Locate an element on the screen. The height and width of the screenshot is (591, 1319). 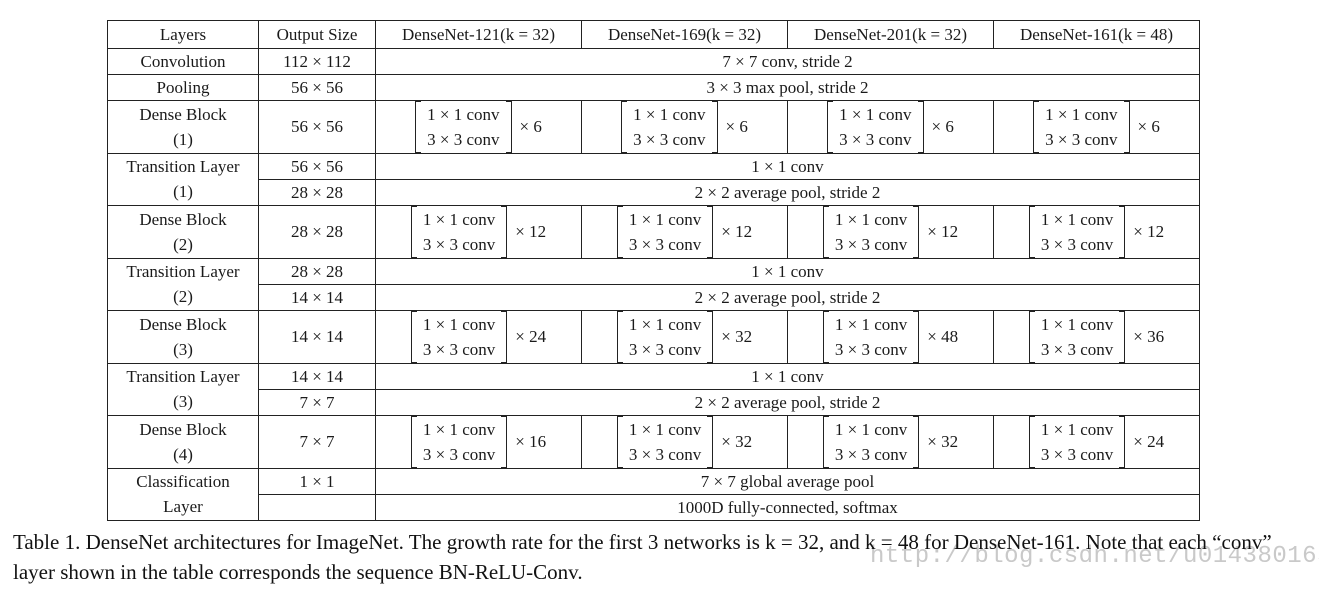
layer-name: Dense Block (2) is located at coordinates (183, 232).